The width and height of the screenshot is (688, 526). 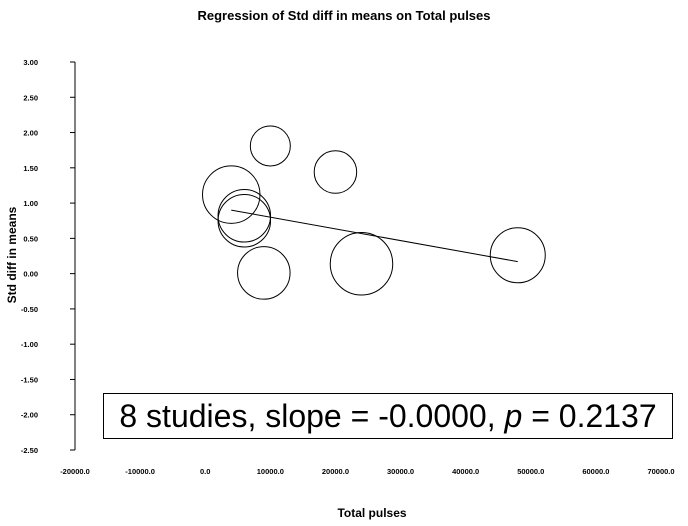 I want to click on y-tick-label: -2.00, so click(x=29, y=415).